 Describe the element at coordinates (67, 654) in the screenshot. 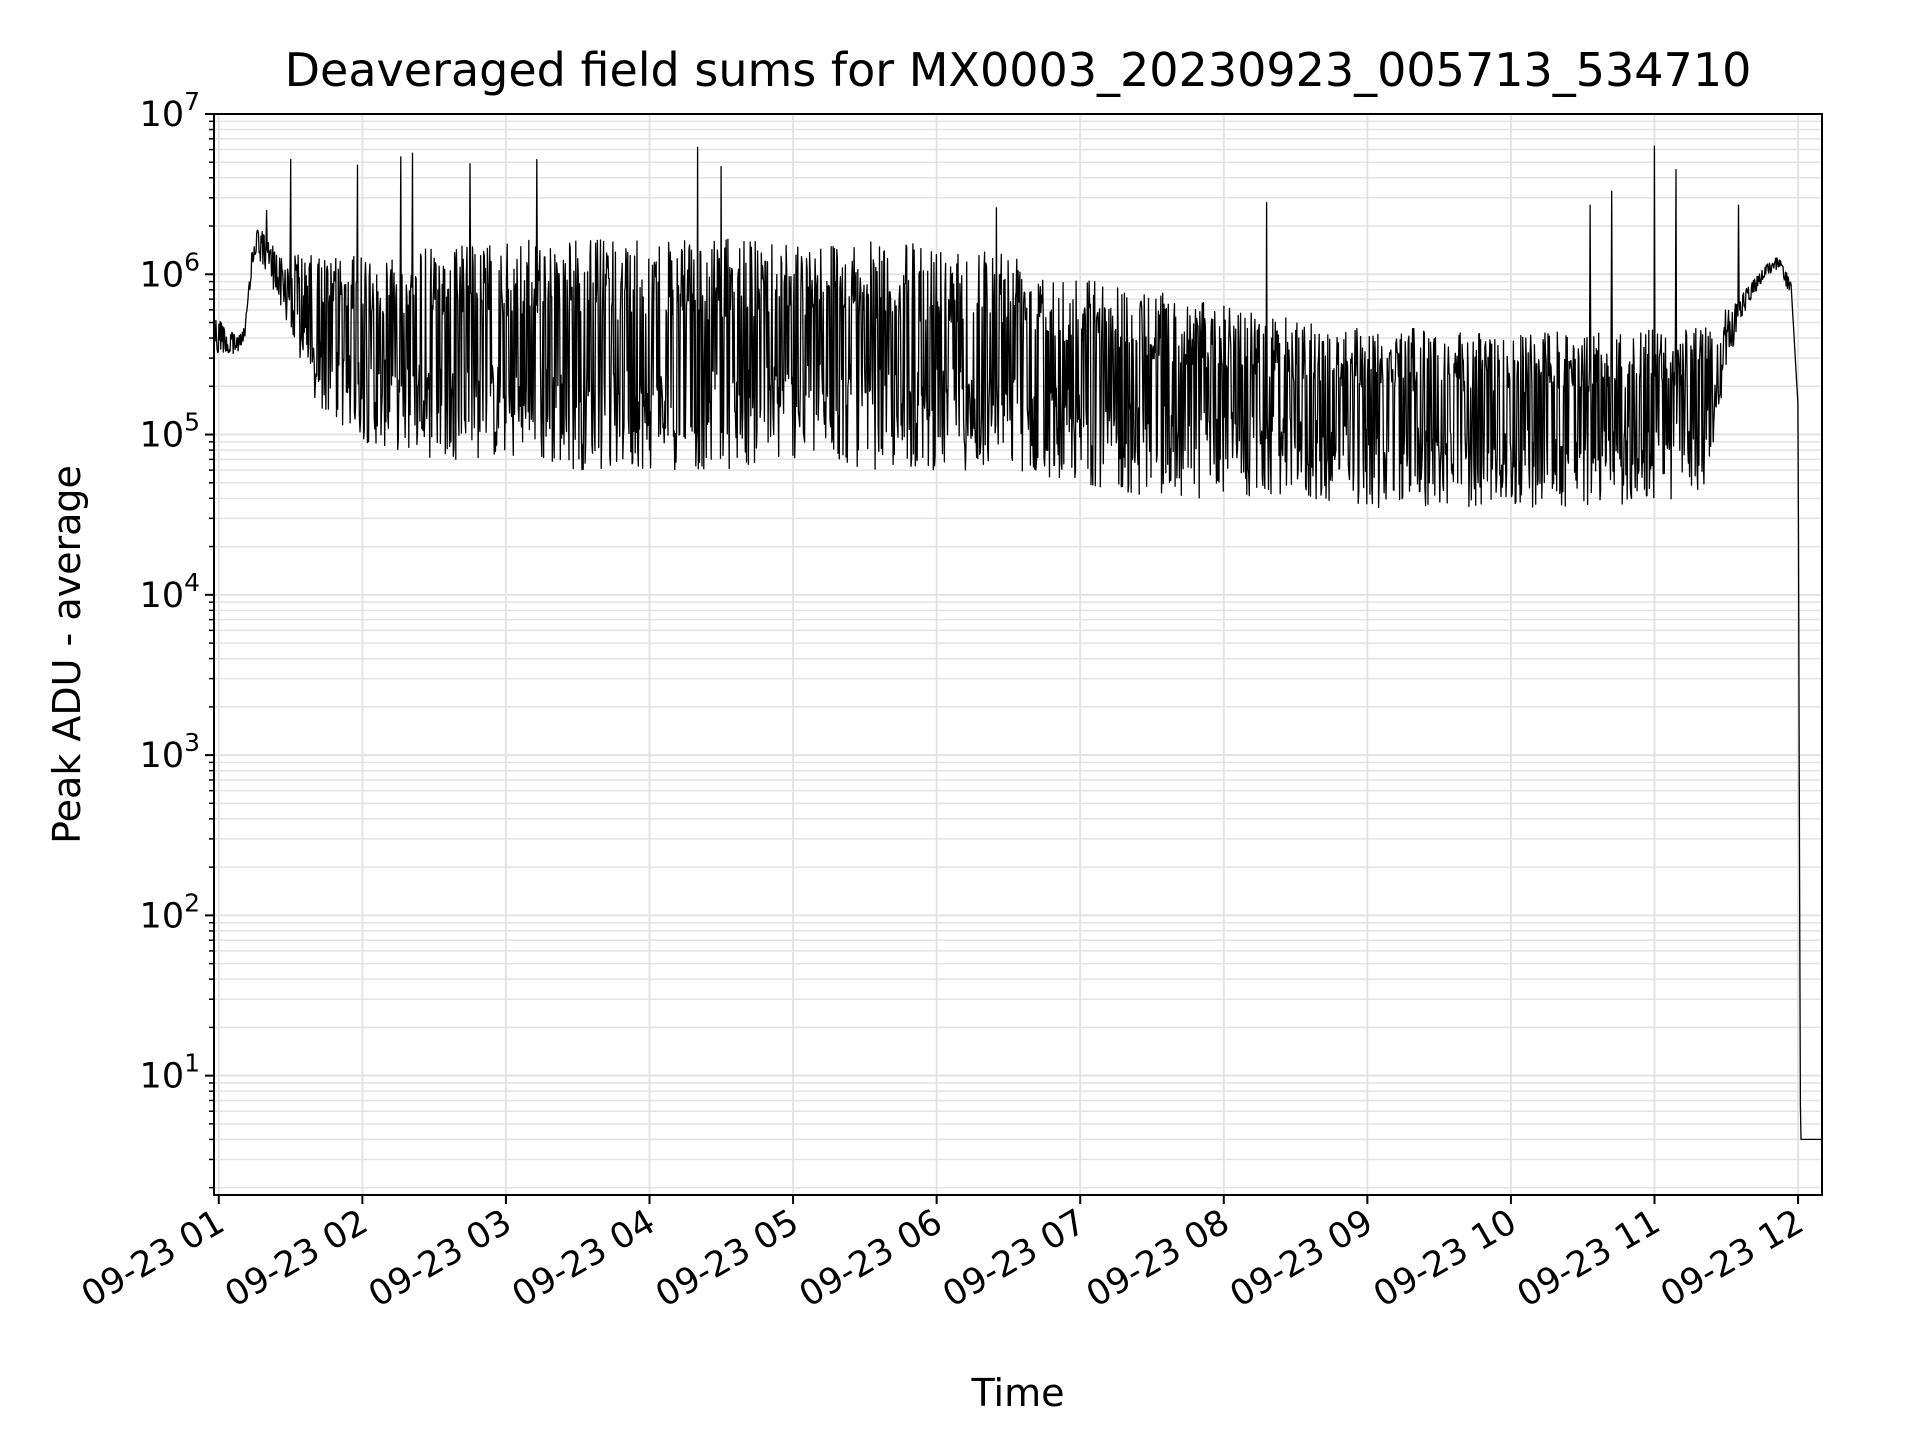

I see `y-axis-label: Peak ADU - average` at that location.